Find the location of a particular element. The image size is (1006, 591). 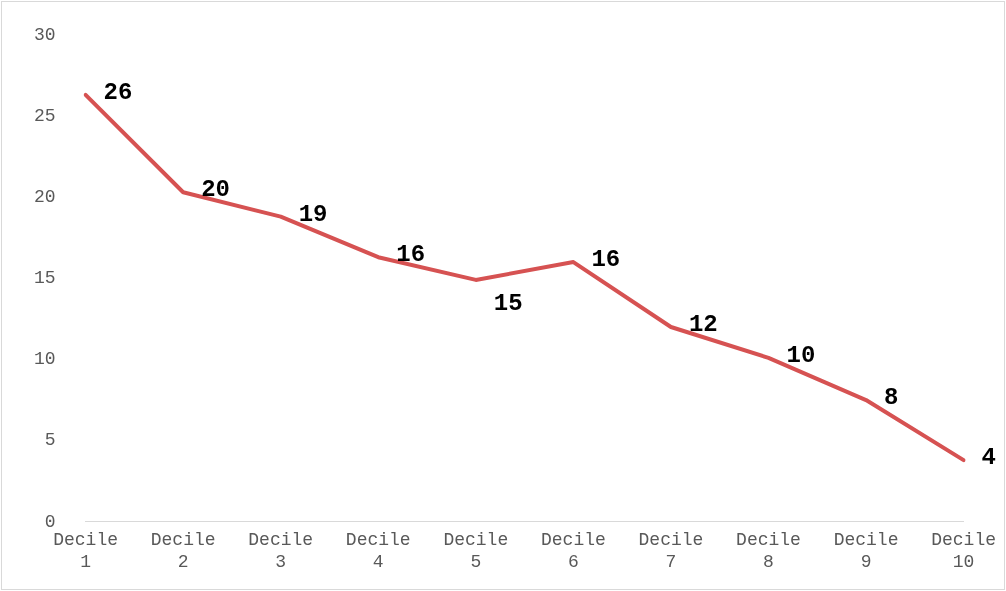

y-tick-label: 0 is located at coordinates (50, 521).